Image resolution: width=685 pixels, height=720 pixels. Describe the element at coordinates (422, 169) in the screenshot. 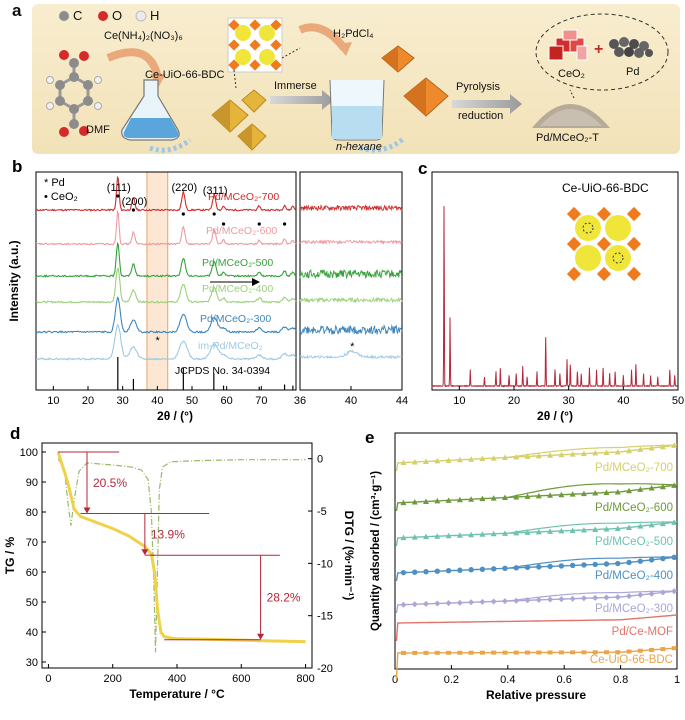

I see `panel-c-label: c` at that location.